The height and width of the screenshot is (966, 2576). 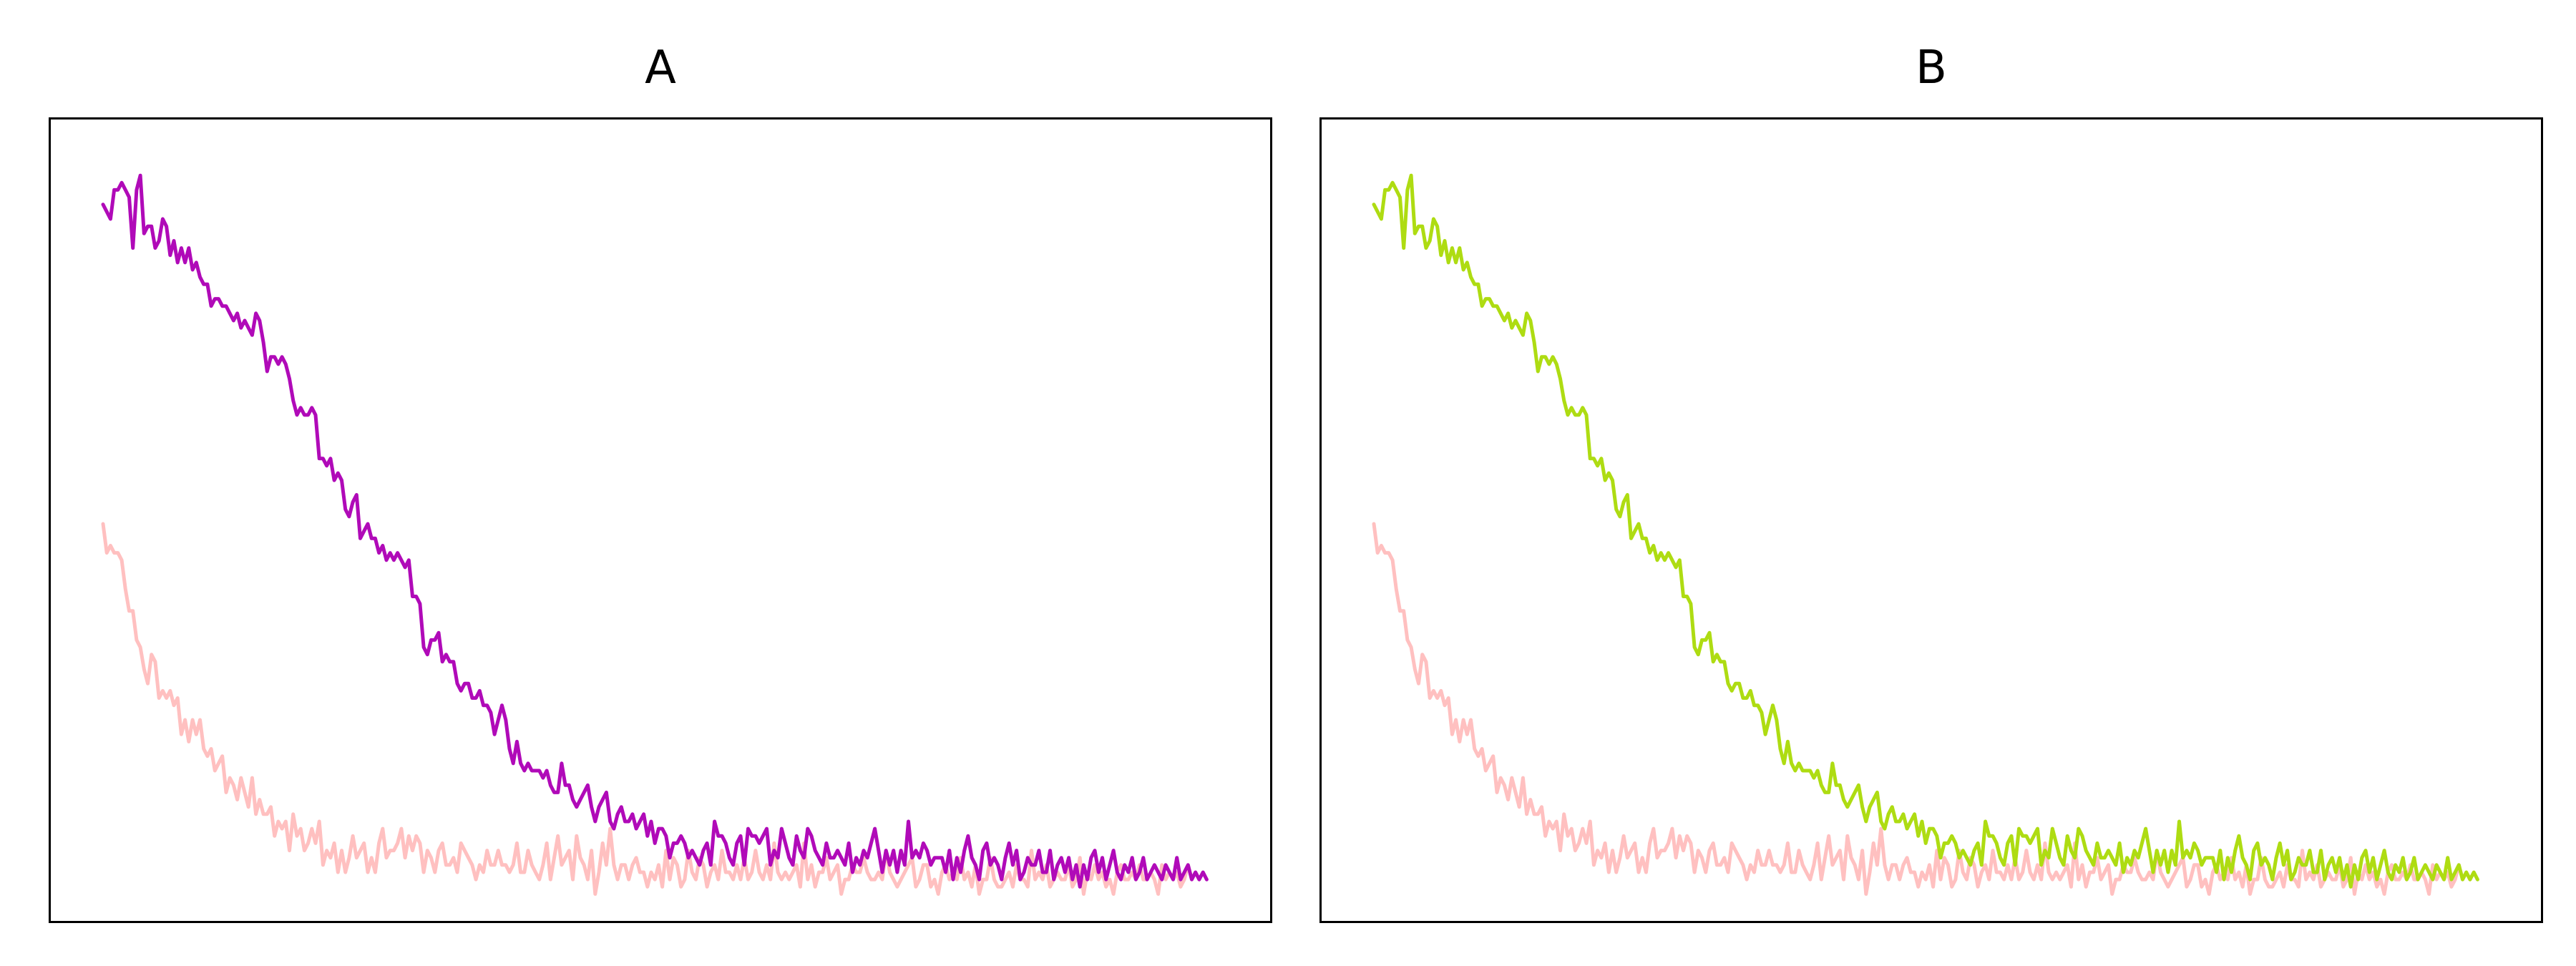 I want to click on chart-title-a: A, so click(x=660, y=68).